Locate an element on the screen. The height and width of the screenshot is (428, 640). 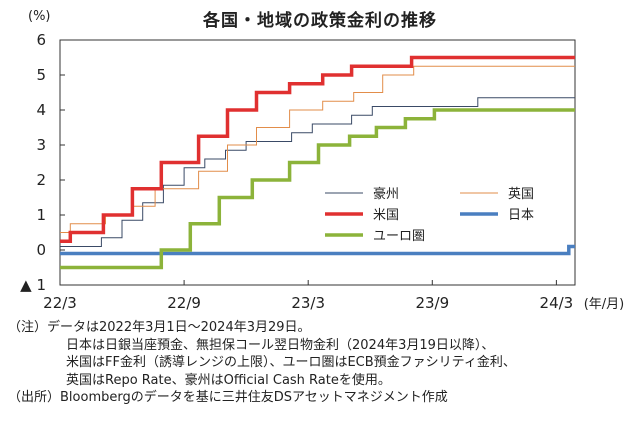
chart-title: 各国・地域の政策金利の推移 is located at coordinates (320, 21).